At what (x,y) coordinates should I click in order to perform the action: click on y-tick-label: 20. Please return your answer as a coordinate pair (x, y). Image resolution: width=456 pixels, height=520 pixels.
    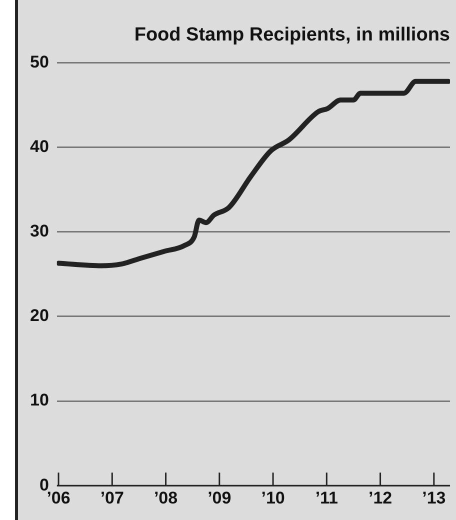
    Looking at the image, I should click on (39, 316).